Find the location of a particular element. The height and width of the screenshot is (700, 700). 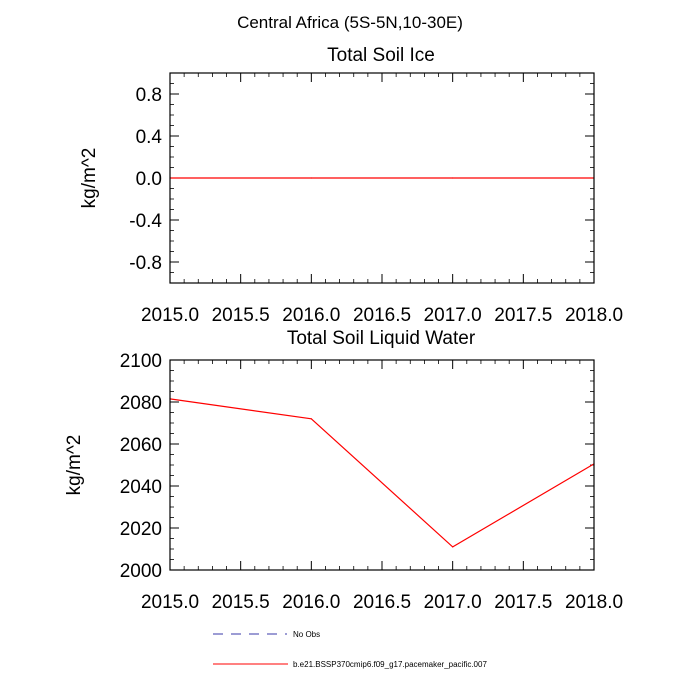

y-tick-label: 2060 is located at coordinates (141, 445).